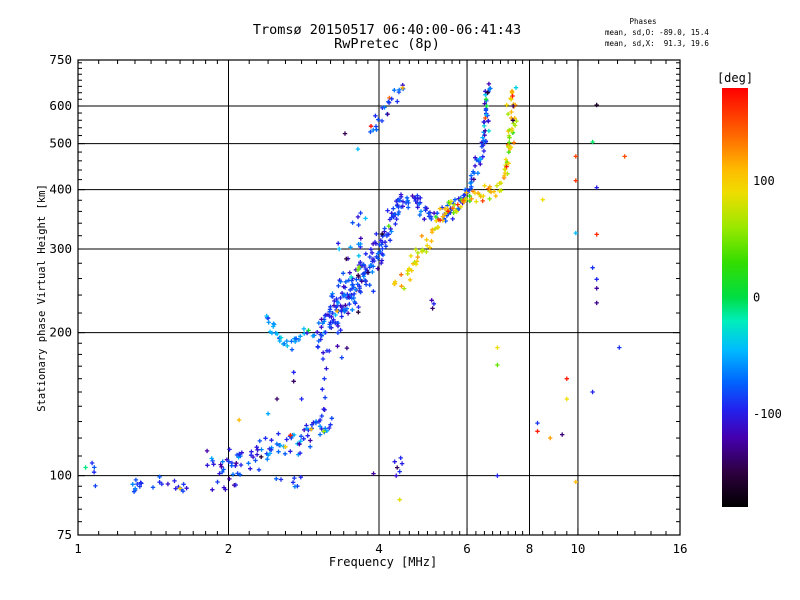 The width and height of the screenshot is (800, 600). What do you see at coordinates (60, 105) in the screenshot?
I see `y-tick-label: 600` at bounding box center [60, 105].